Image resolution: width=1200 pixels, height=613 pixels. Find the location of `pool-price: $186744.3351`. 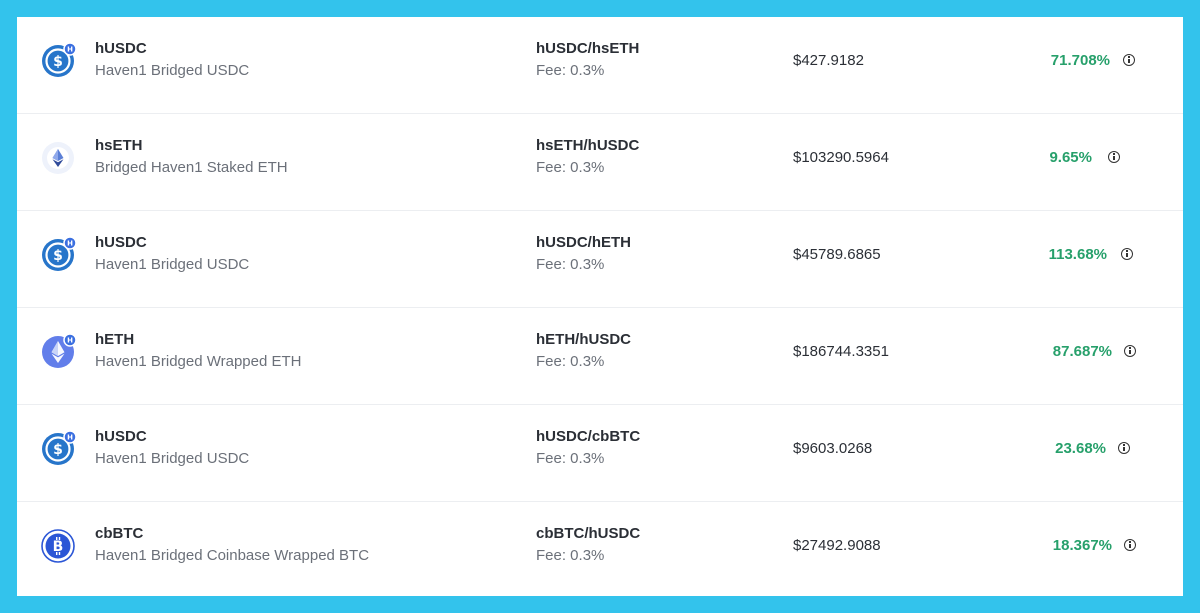

pool-price: $186744.3351 is located at coordinates (841, 351).